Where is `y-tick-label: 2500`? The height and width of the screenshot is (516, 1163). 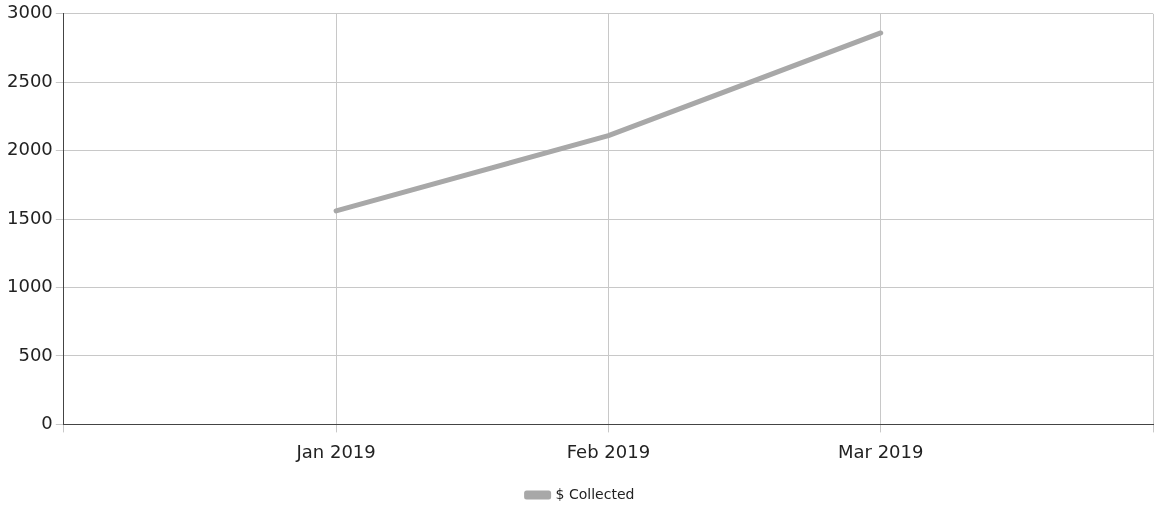 y-tick-label: 2500 is located at coordinates (30, 80).